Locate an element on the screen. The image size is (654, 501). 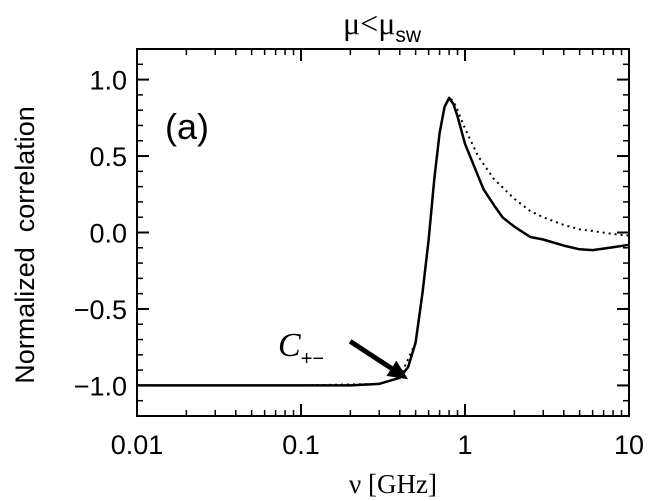
y-axis-label: Normalized correlation is located at coordinates (25, 245).